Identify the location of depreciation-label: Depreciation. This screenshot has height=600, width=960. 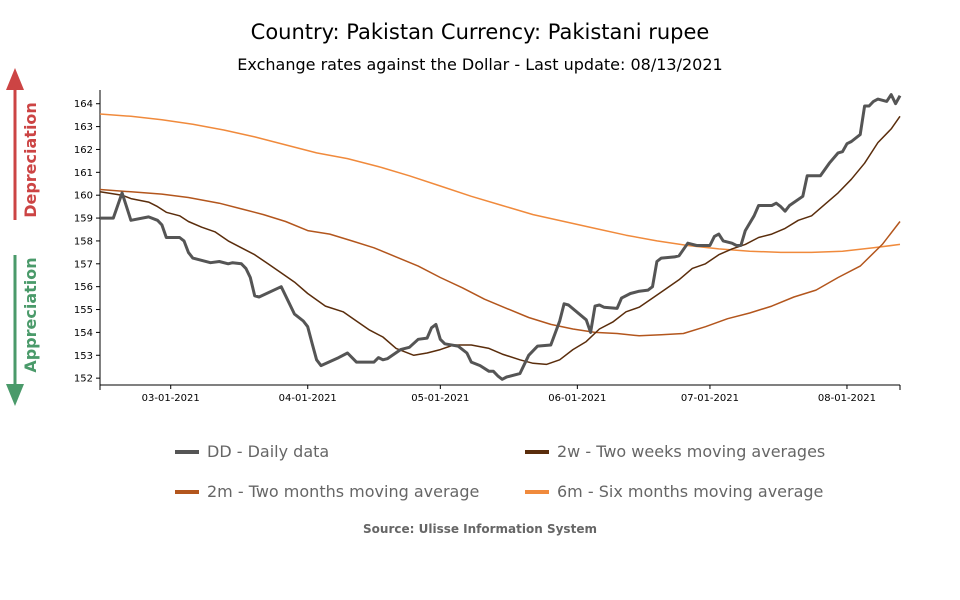
(30, 160).